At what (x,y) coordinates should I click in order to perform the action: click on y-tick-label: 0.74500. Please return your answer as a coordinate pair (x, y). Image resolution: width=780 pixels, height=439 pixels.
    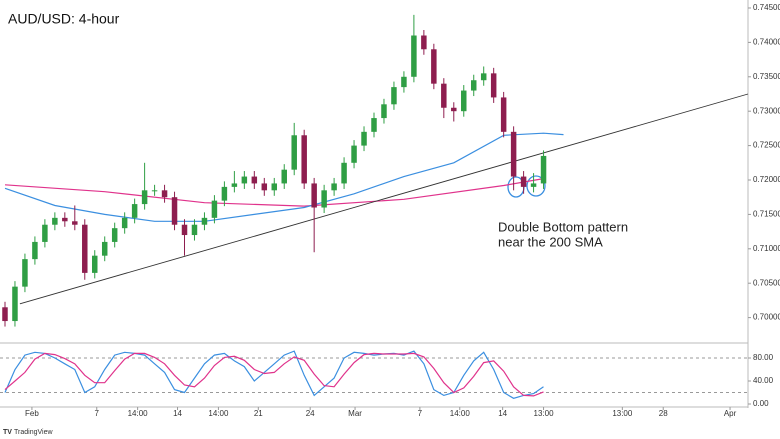
    Looking at the image, I should click on (766, 7).